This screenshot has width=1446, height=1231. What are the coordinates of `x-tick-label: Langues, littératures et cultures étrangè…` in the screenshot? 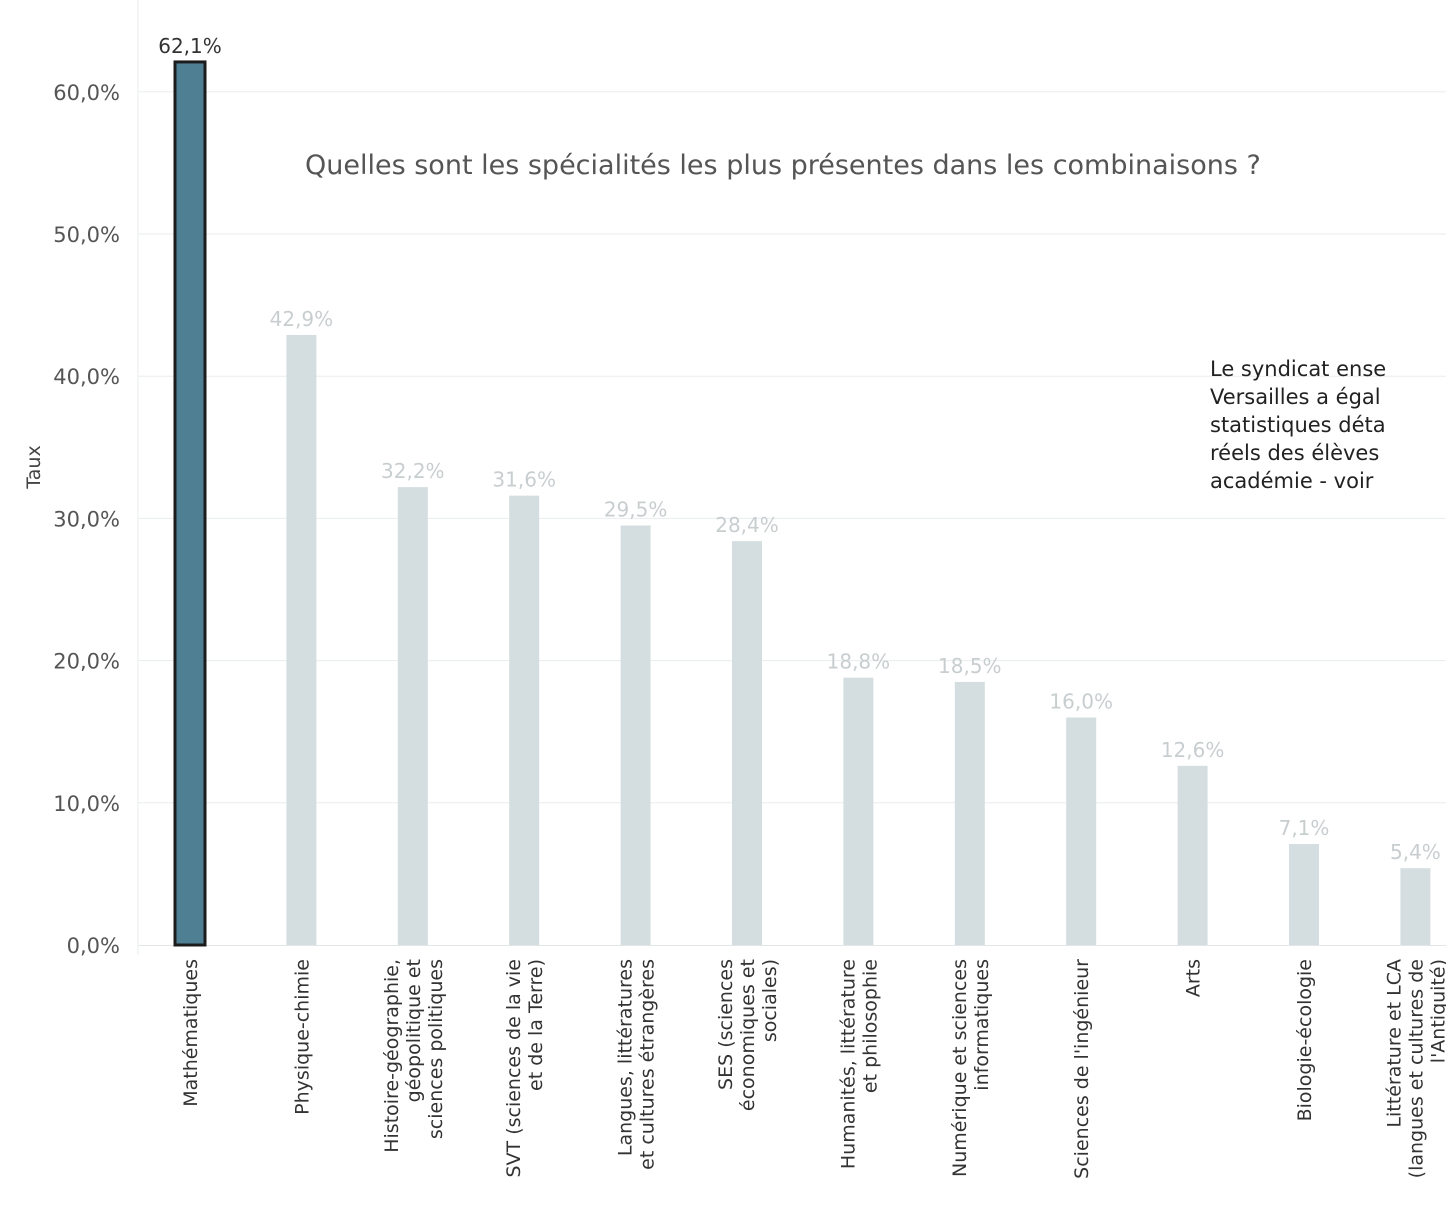 It's located at (637, 1064).